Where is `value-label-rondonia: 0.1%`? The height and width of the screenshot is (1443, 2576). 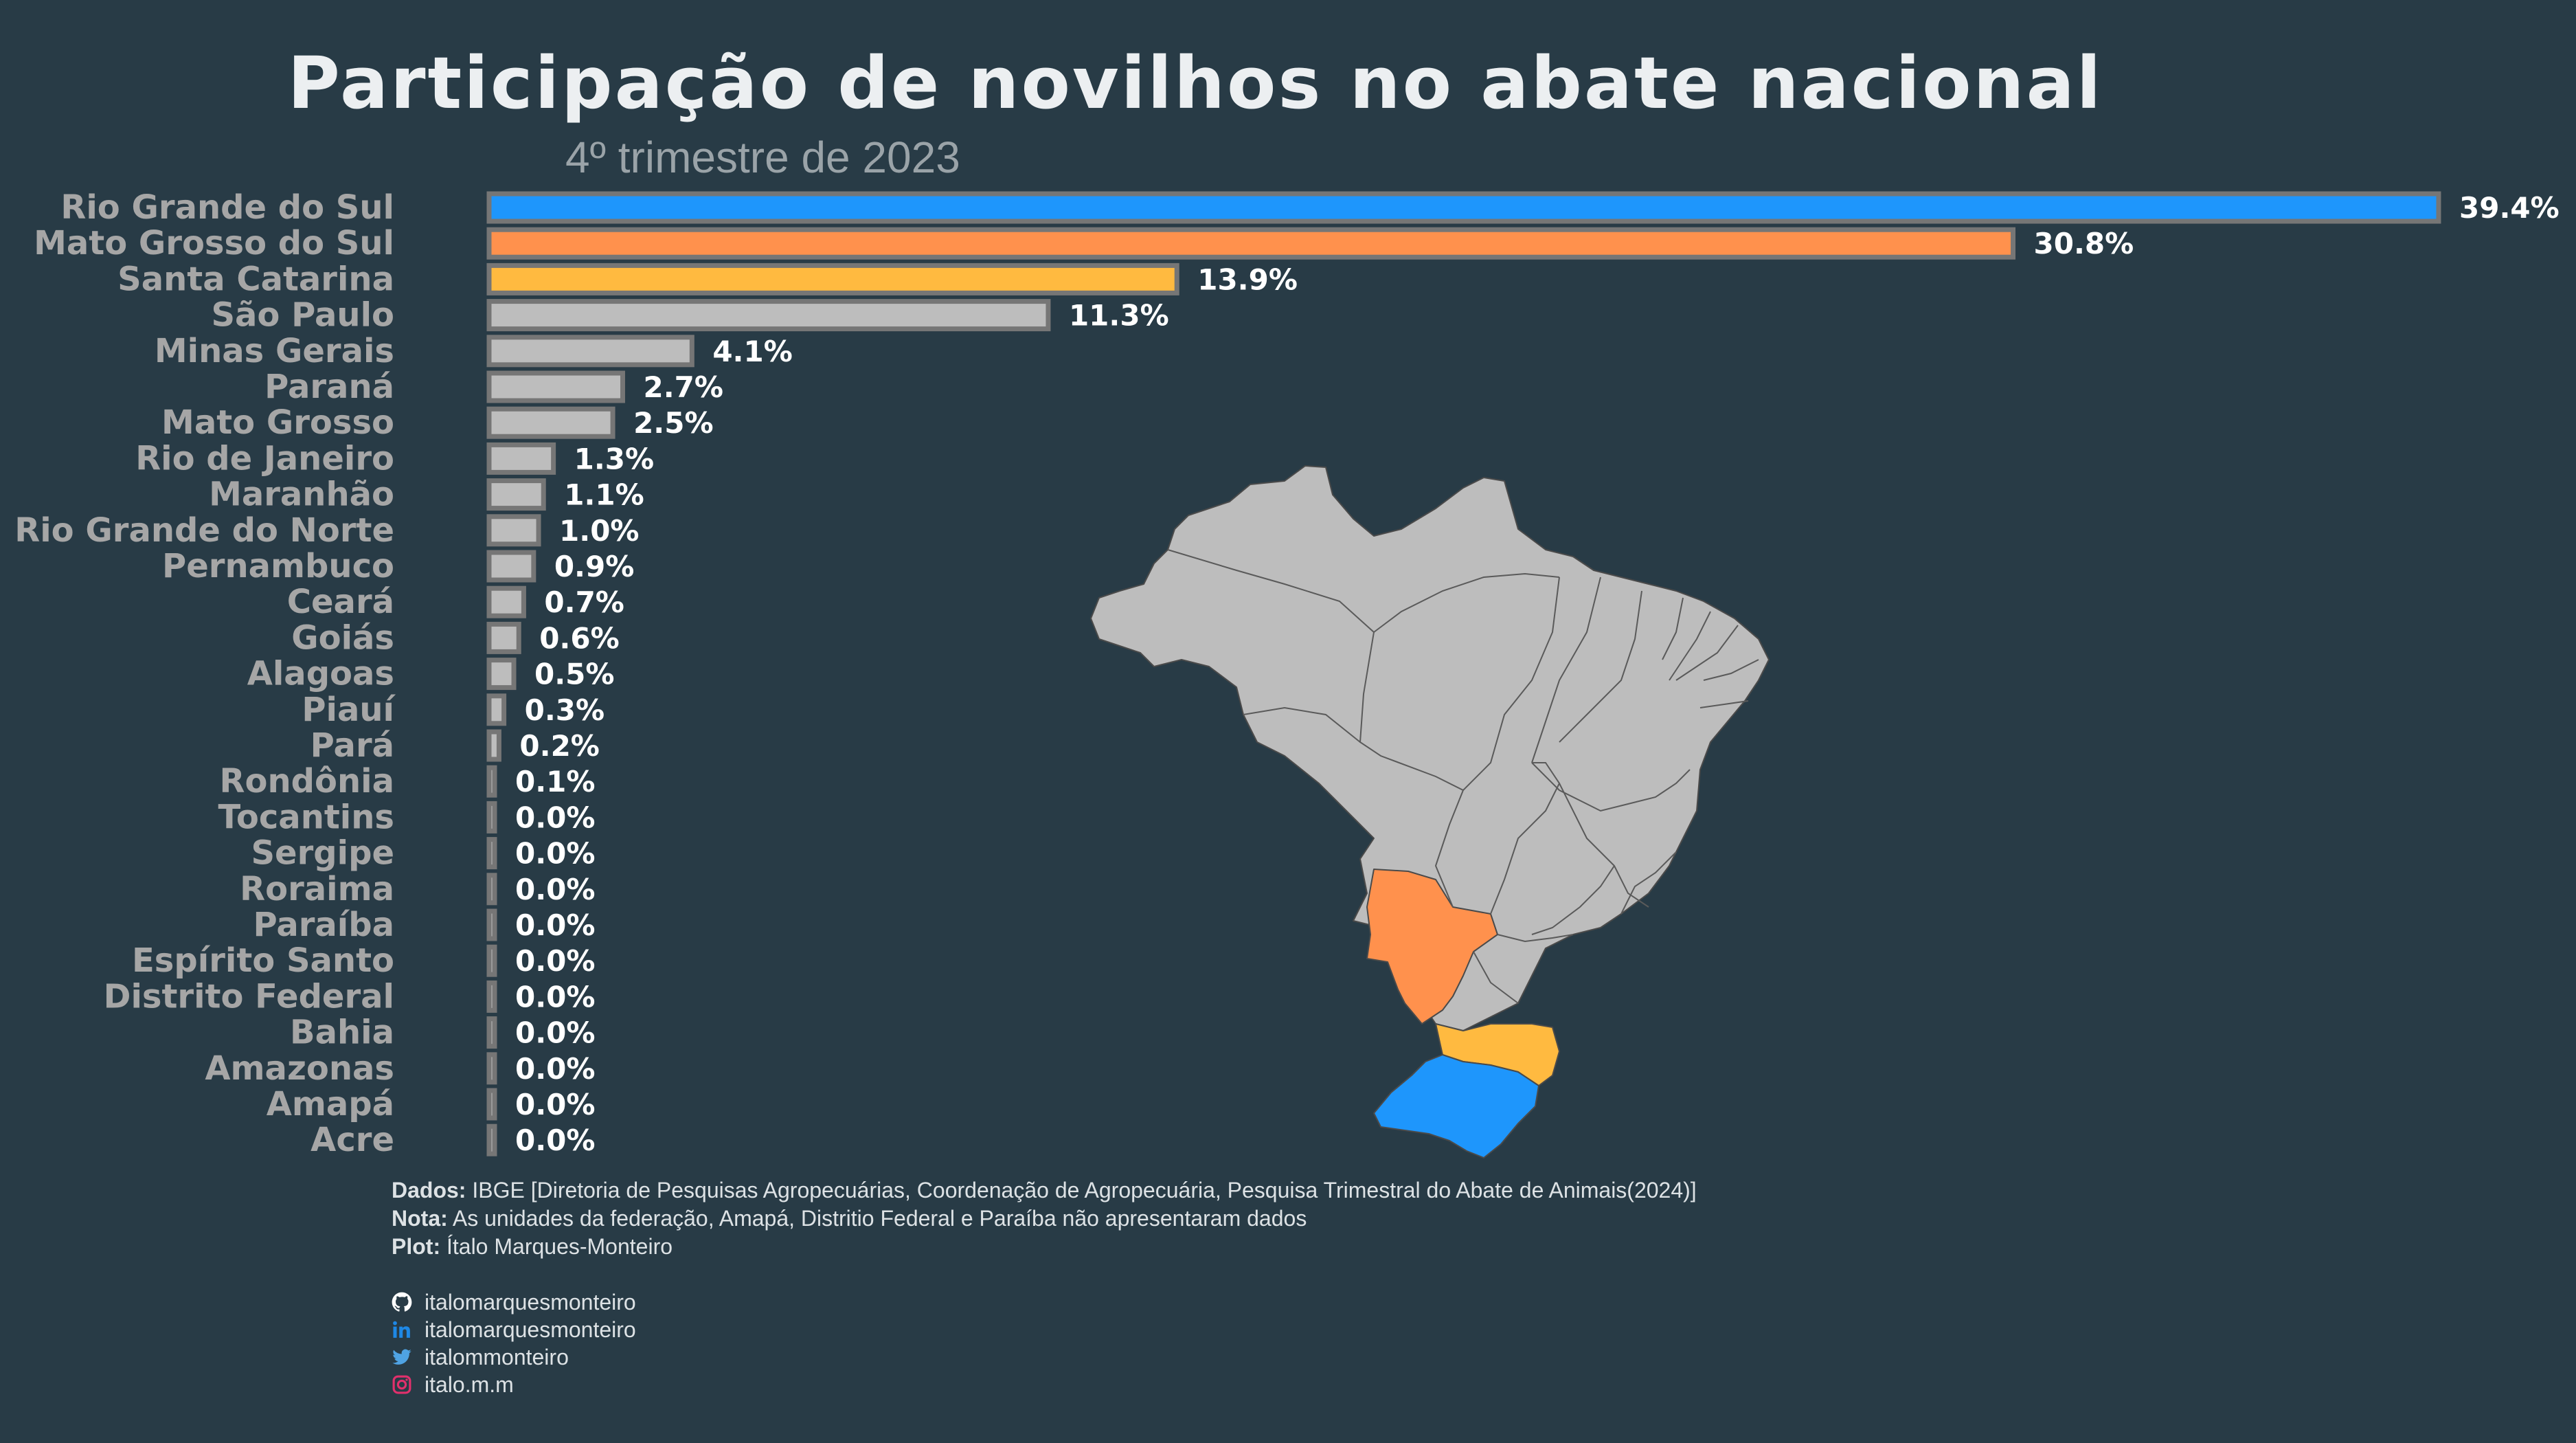
value-label-rondonia: 0.1% is located at coordinates (555, 782).